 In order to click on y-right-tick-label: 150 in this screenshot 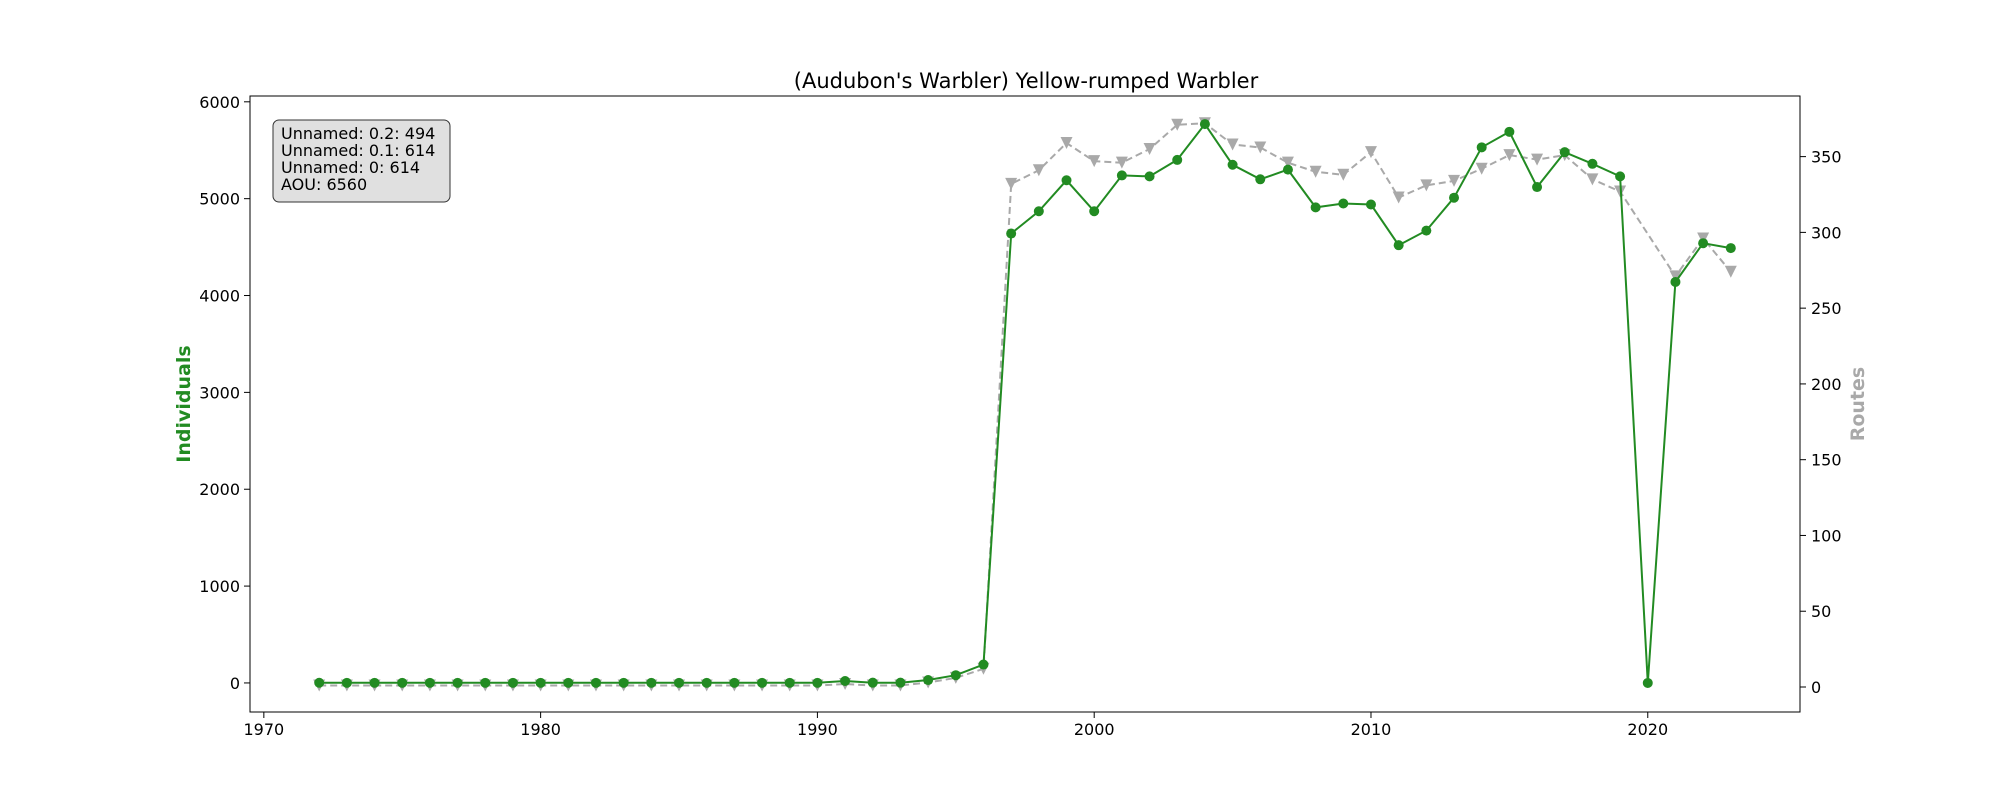, I will do `click(1826, 460)`.